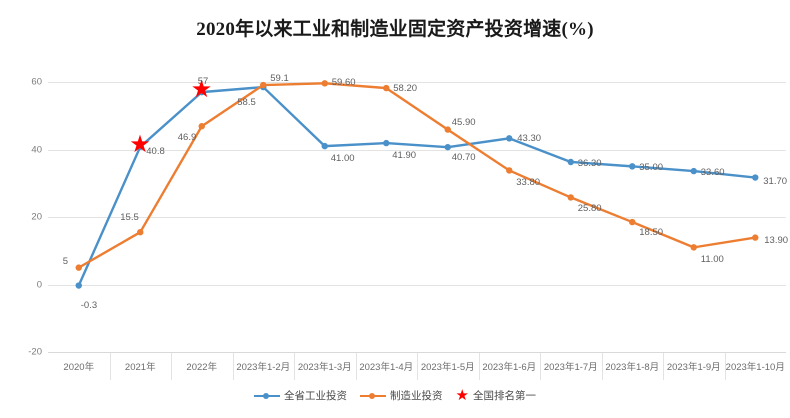  I want to click on x-axis-tick-label: 2022年, so click(202, 367).